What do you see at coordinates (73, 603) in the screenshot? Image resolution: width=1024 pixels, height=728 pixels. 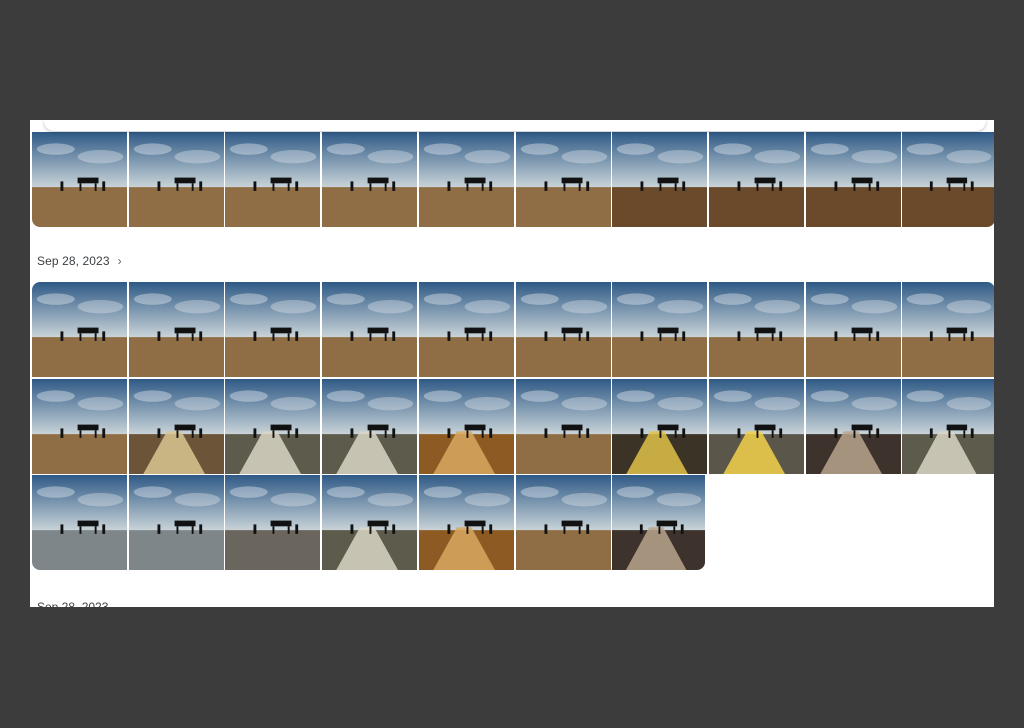 I see `date-header-next: Sep 28, 2023` at bounding box center [73, 603].